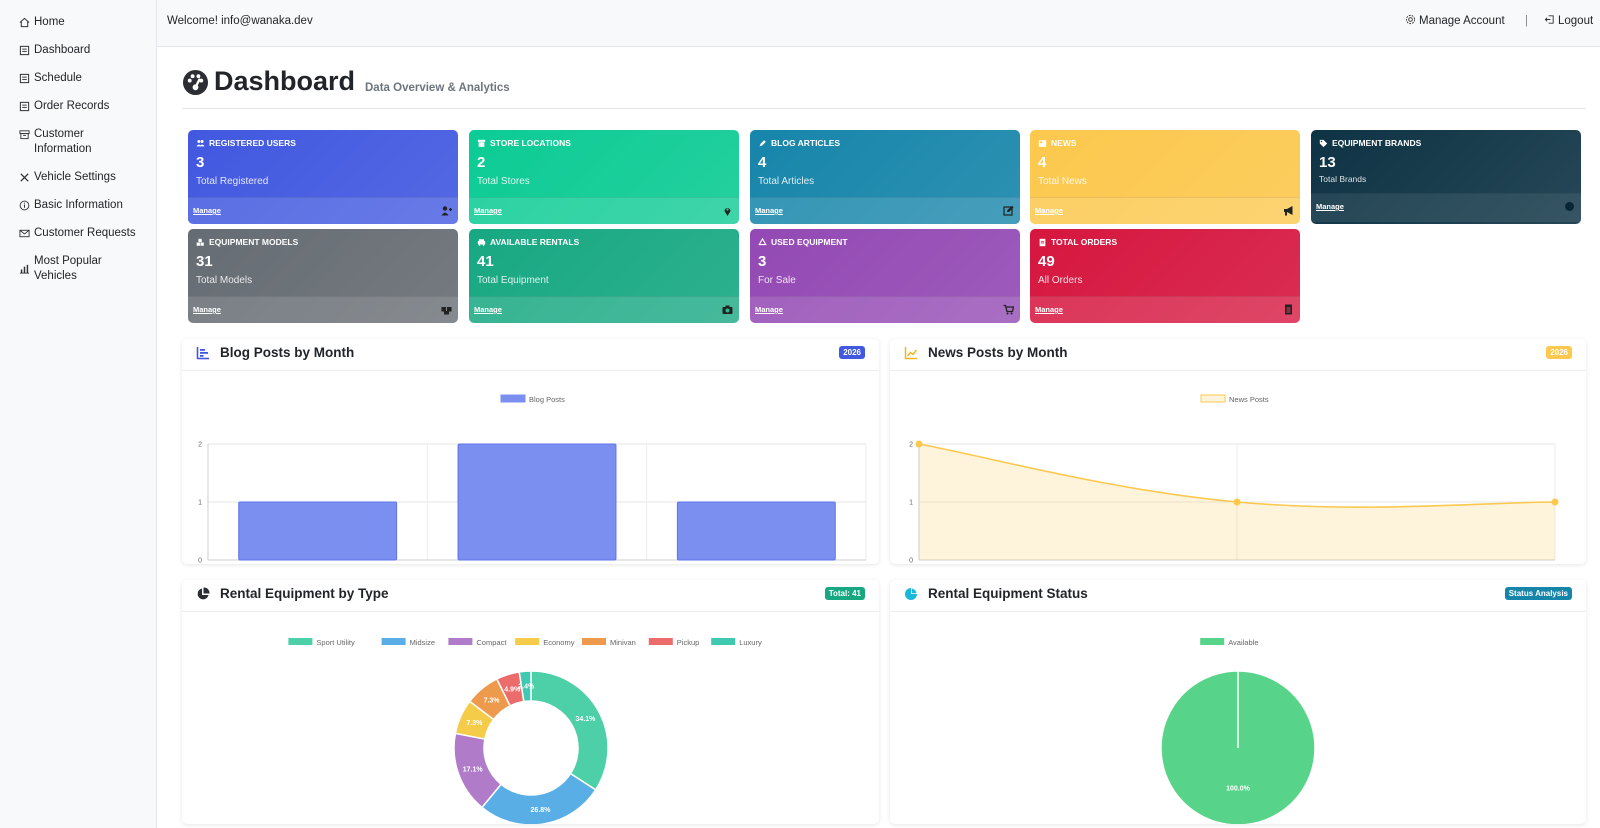  Describe the element at coordinates (200, 445) in the screenshot. I see `y-tick-label: 2` at that location.